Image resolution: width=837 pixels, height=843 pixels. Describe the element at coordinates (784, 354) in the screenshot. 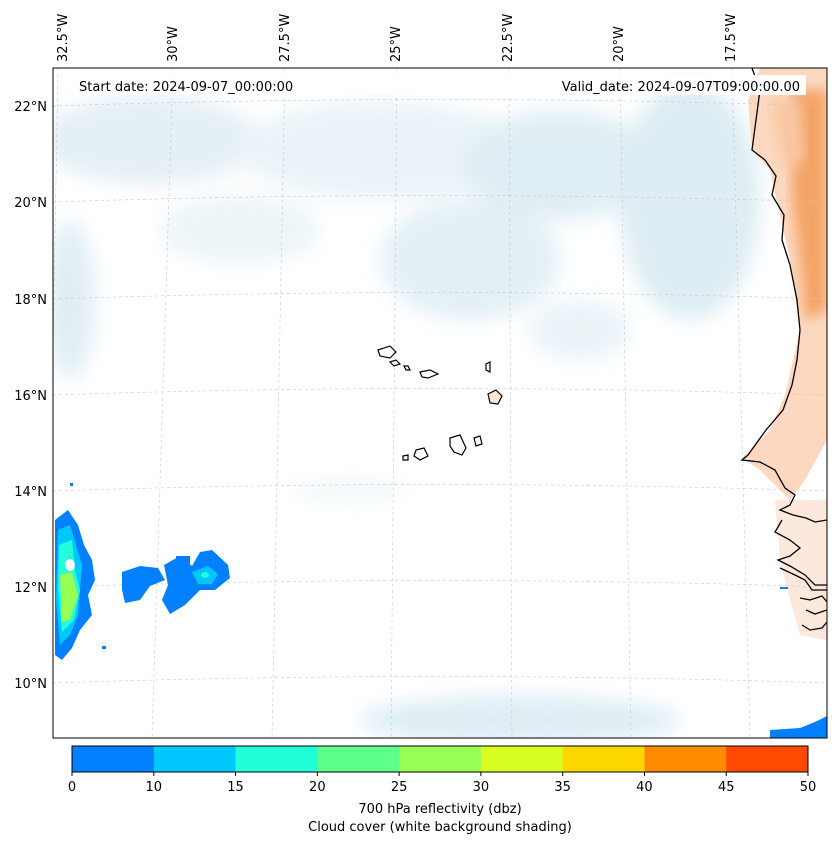

I see `land-cloud-shading` at that location.